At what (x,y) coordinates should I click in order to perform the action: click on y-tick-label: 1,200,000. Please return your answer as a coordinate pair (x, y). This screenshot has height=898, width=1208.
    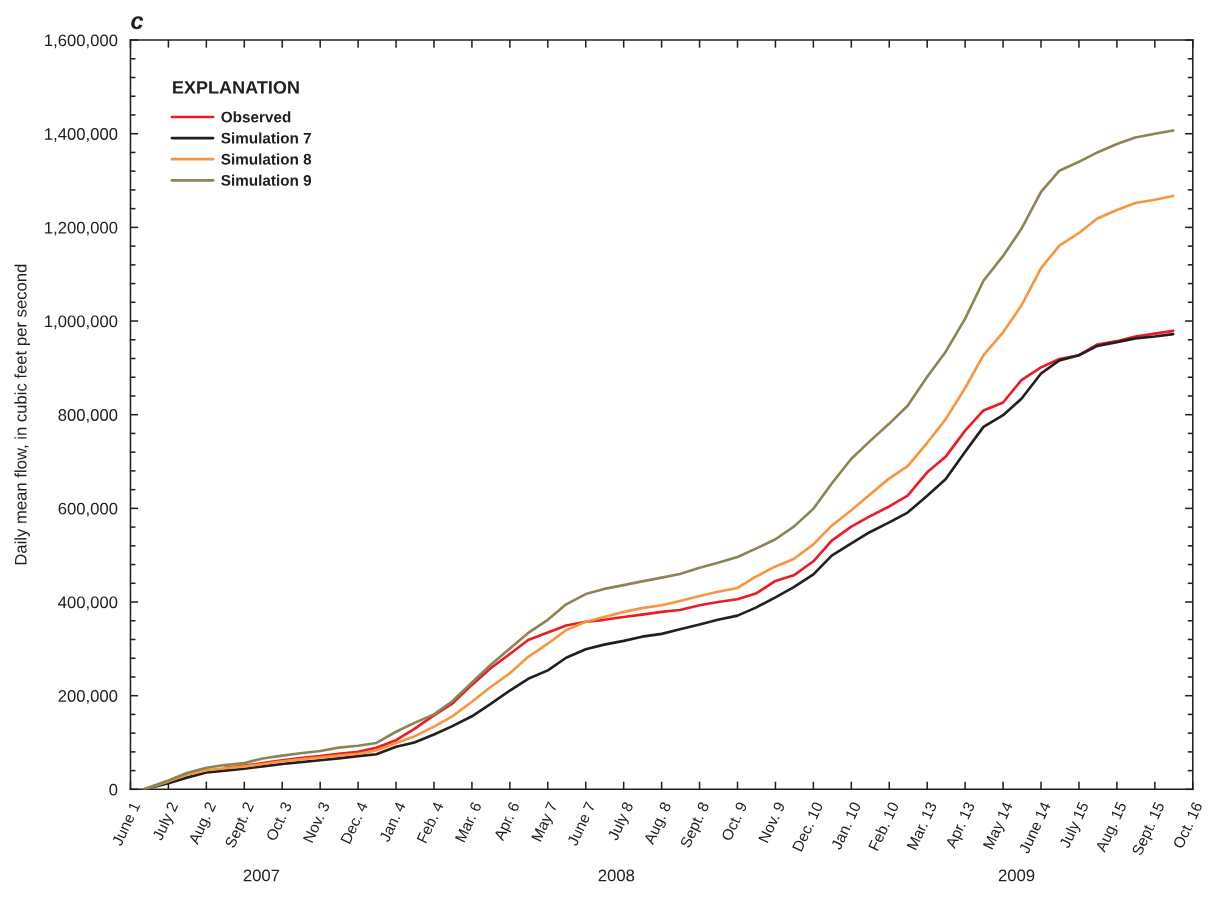
    Looking at the image, I should click on (81, 228).